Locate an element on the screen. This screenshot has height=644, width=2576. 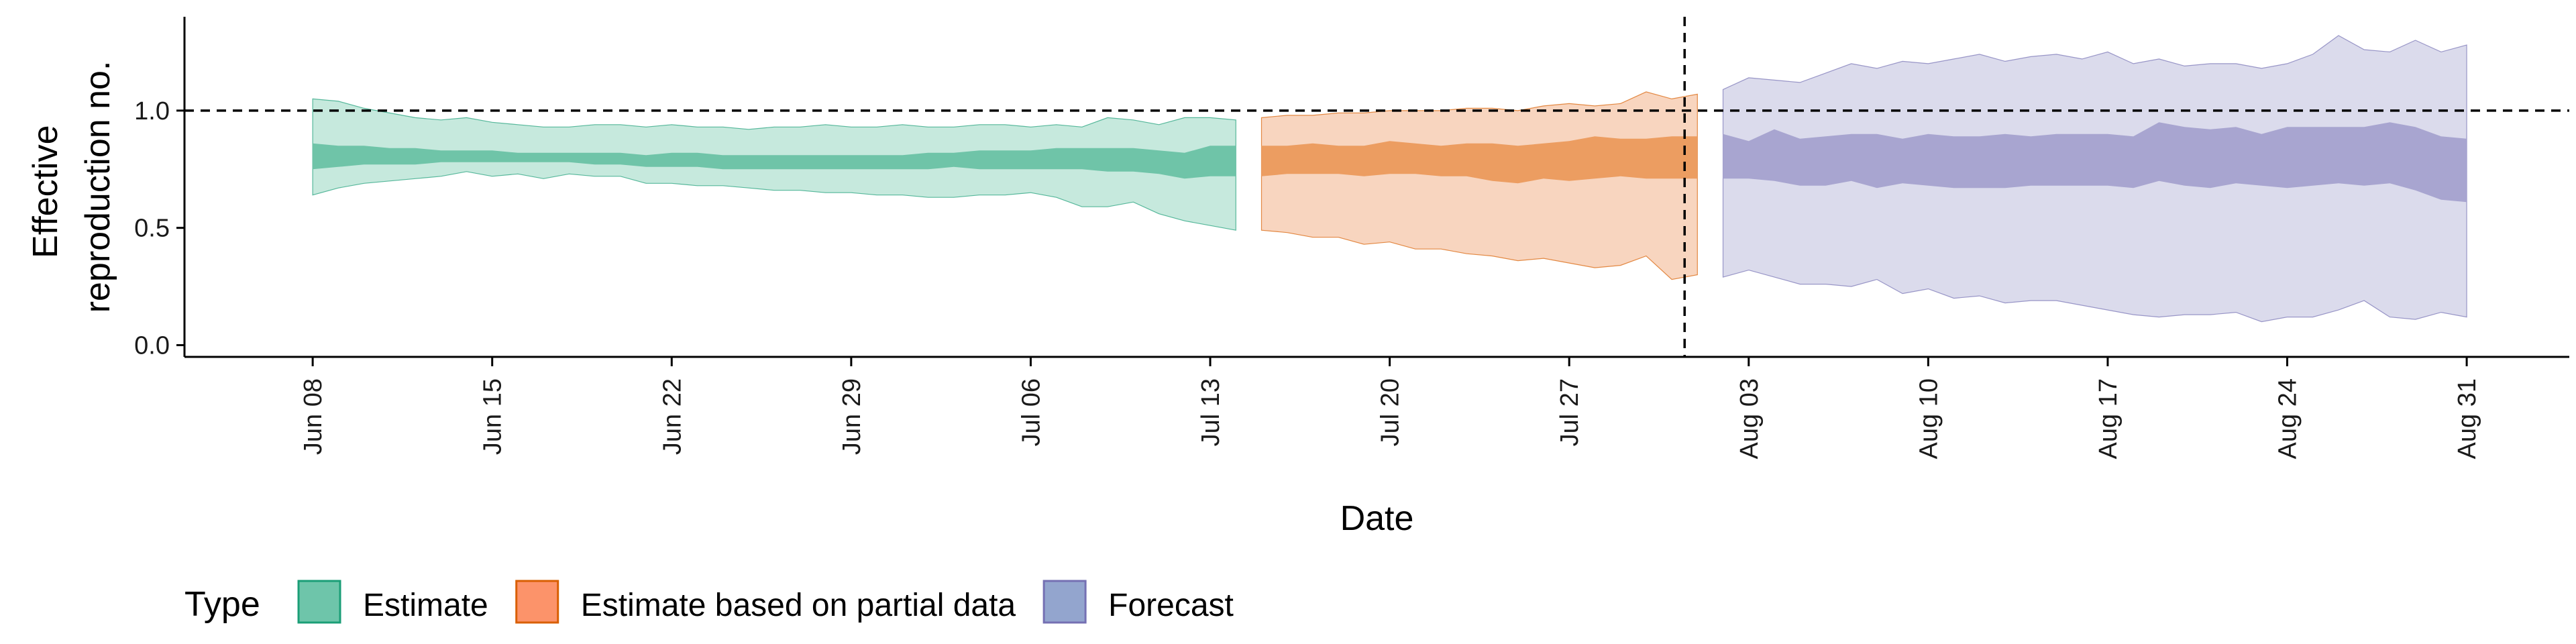
x-tick-label: Aug 24 is located at coordinates (2288, 418).